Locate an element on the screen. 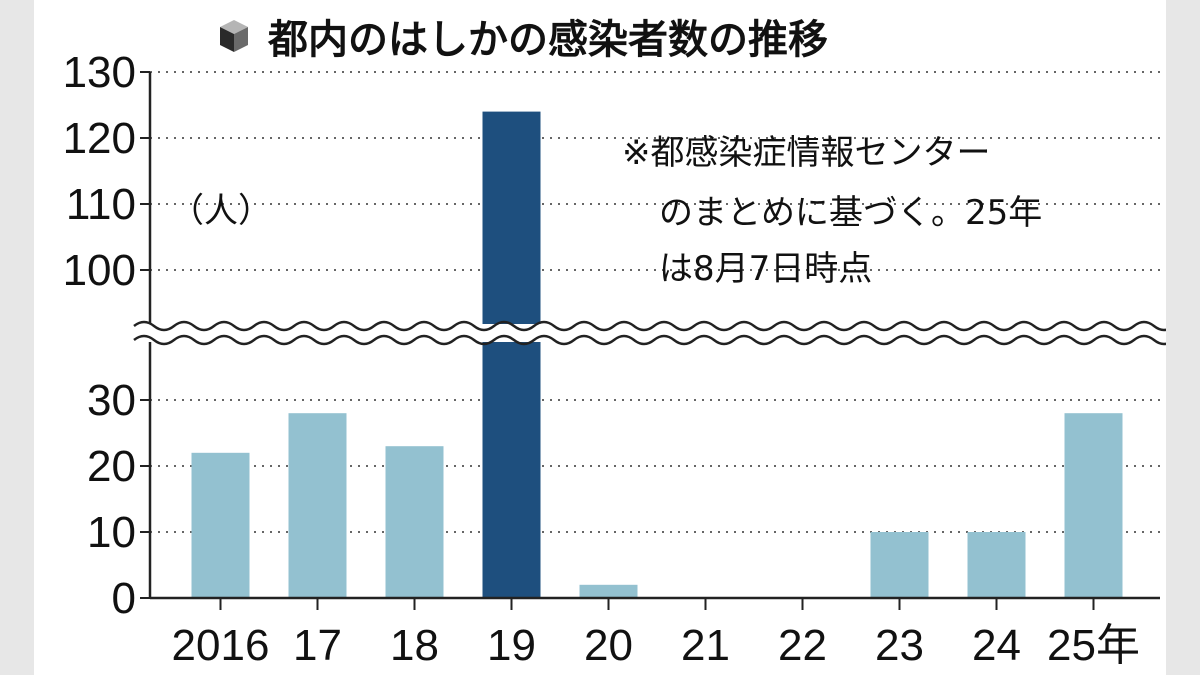 The image size is (1200, 675). note-line-1: ※都感染症情報センター is located at coordinates (806, 153).